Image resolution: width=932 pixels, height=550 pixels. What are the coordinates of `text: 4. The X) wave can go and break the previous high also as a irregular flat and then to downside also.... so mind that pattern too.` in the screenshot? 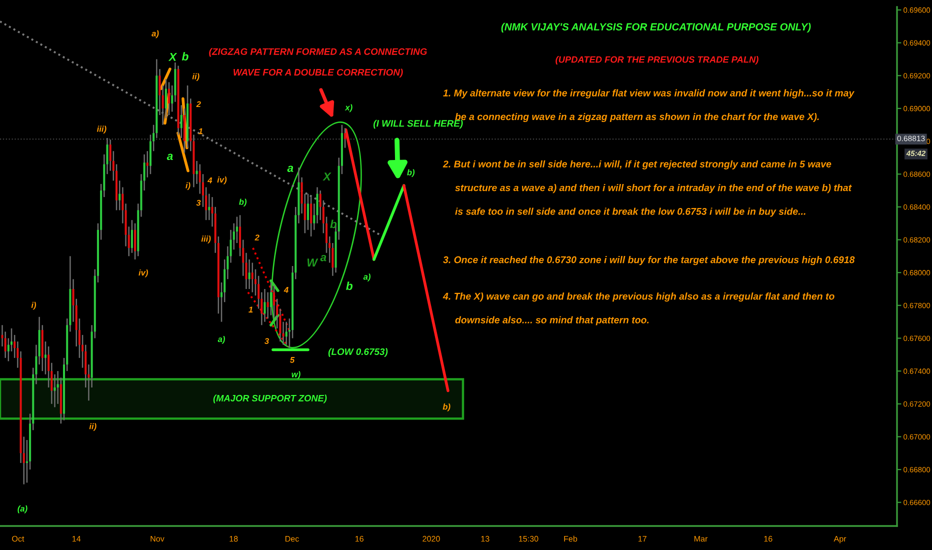 It's located at (638, 309).